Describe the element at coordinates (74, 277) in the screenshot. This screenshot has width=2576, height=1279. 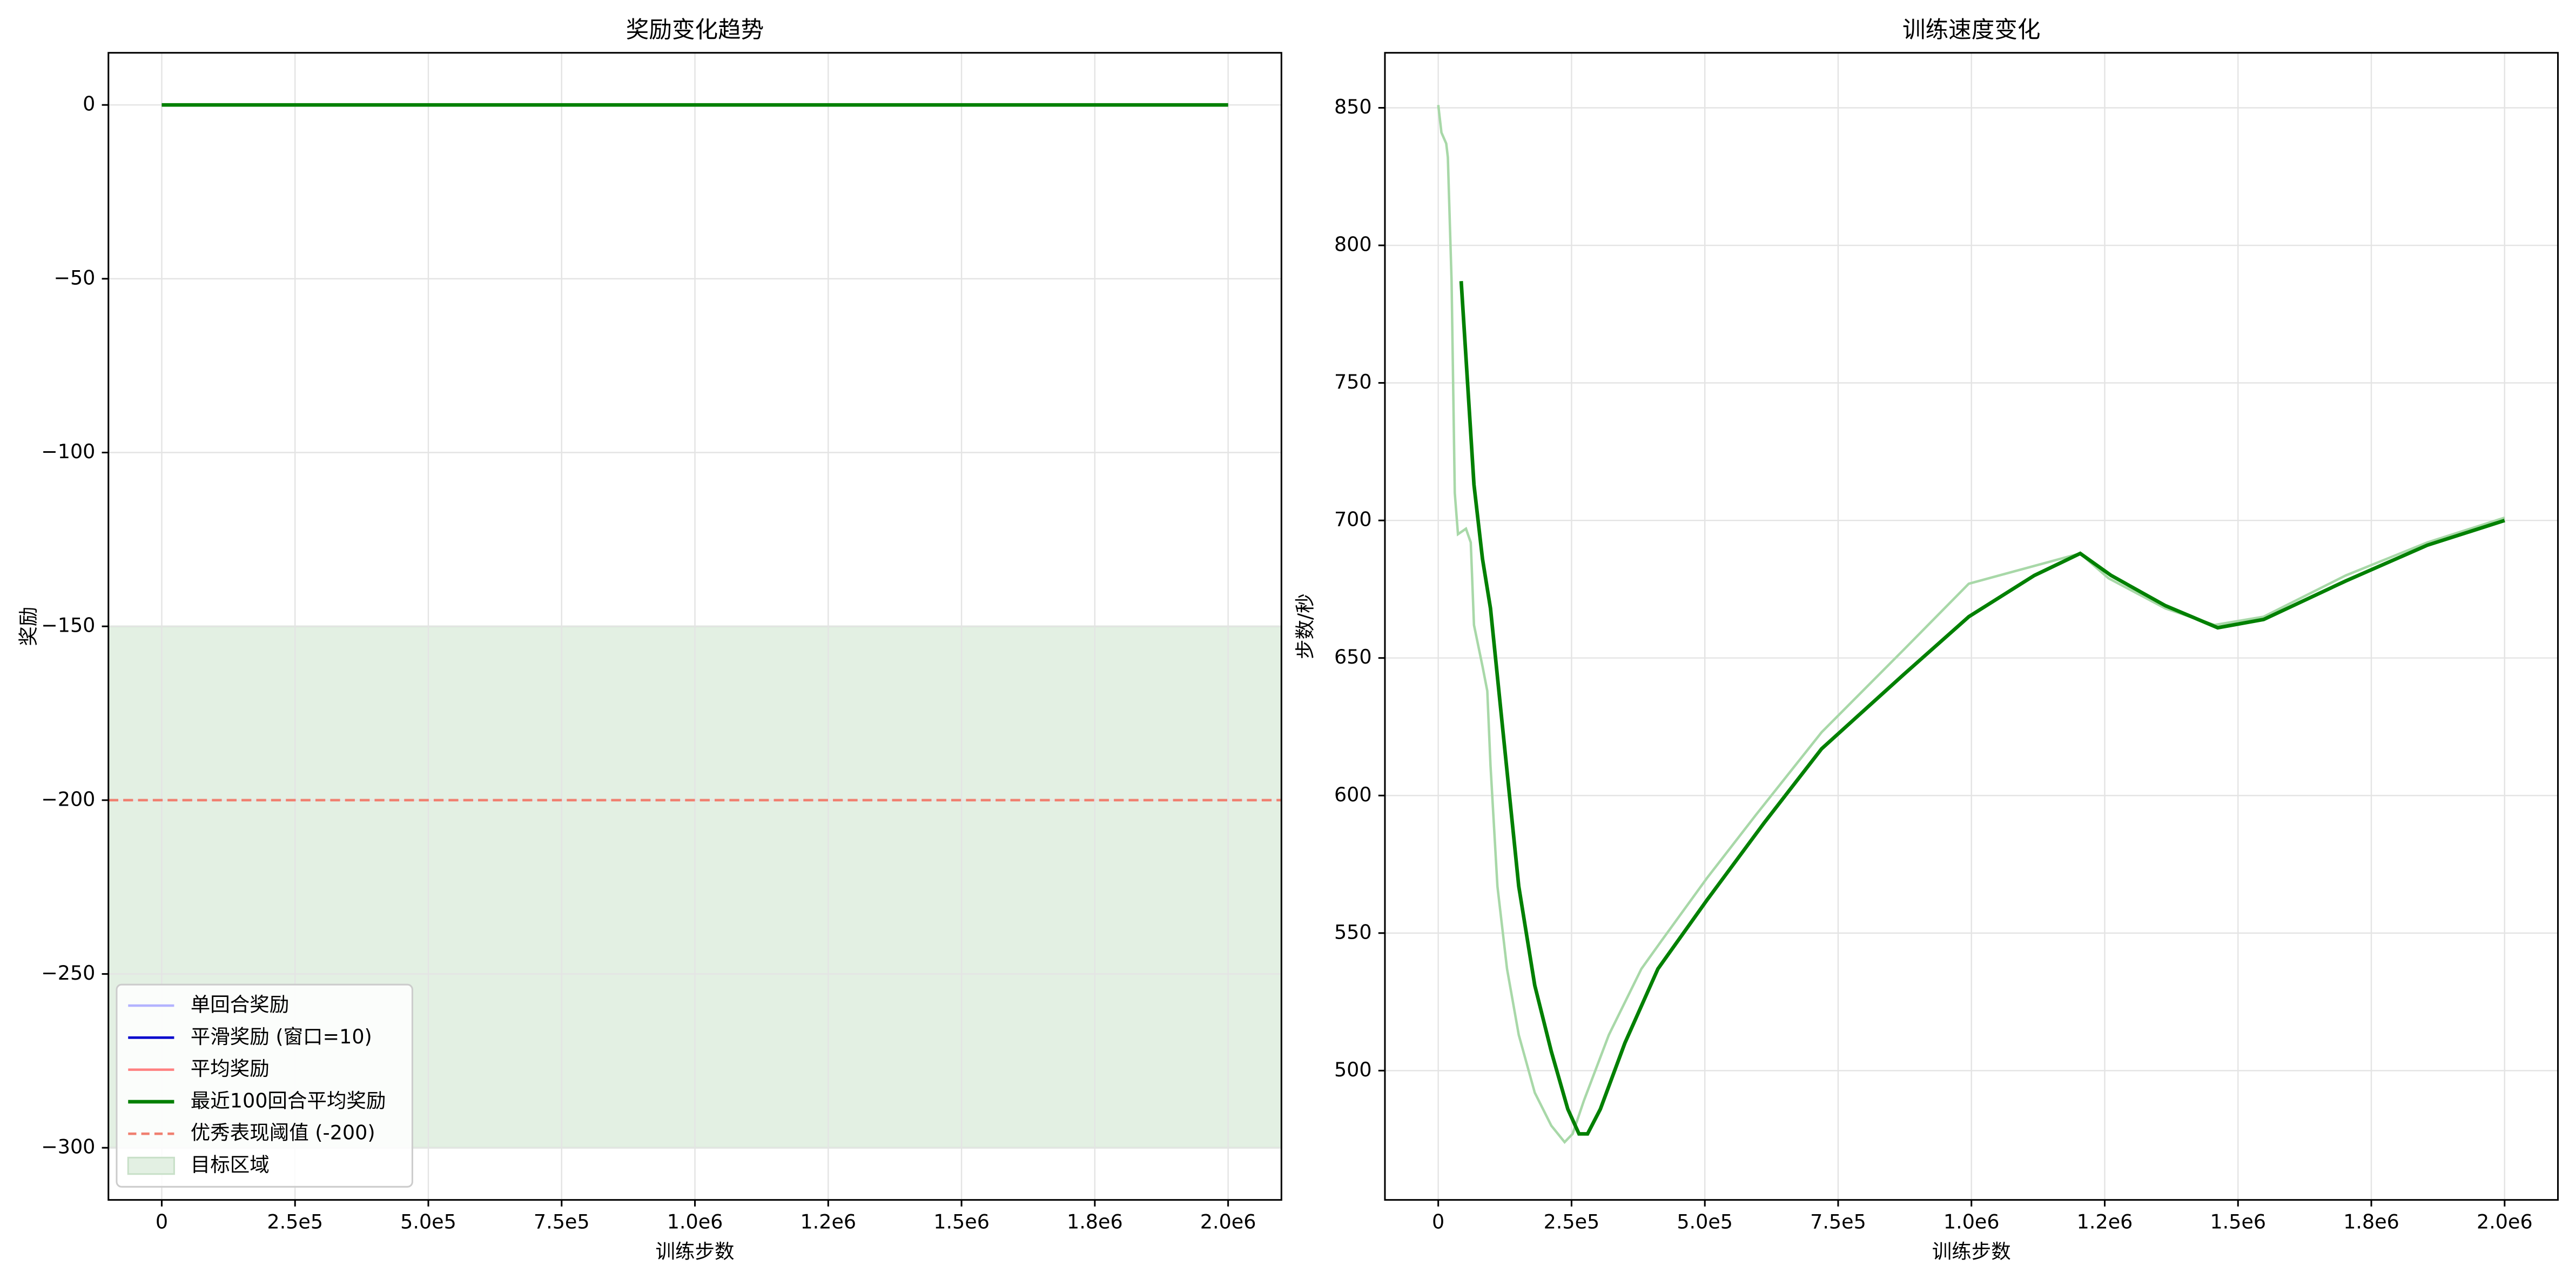
I see `y-tick-label: −50` at that location.